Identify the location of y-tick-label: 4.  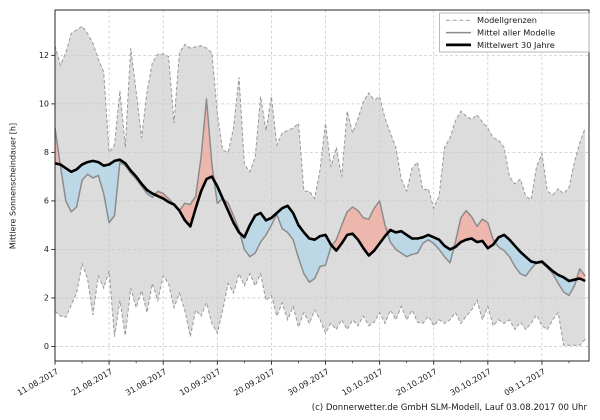
(46, 249).